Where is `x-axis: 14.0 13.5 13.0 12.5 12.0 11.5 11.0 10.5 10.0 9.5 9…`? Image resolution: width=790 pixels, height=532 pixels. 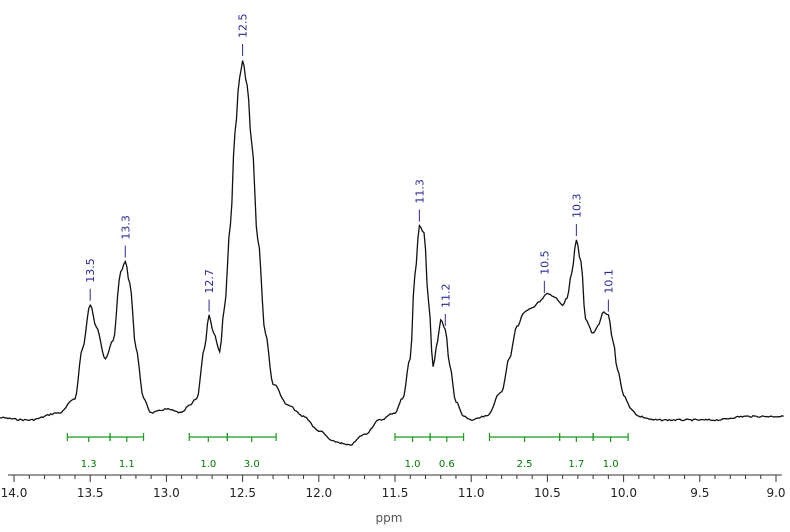
x-axis: 14.0 13.5 13.0 12.5 12.0 11.5 11.0 10.5 10.0 9.5 9… is located at coordinates (393, 487).